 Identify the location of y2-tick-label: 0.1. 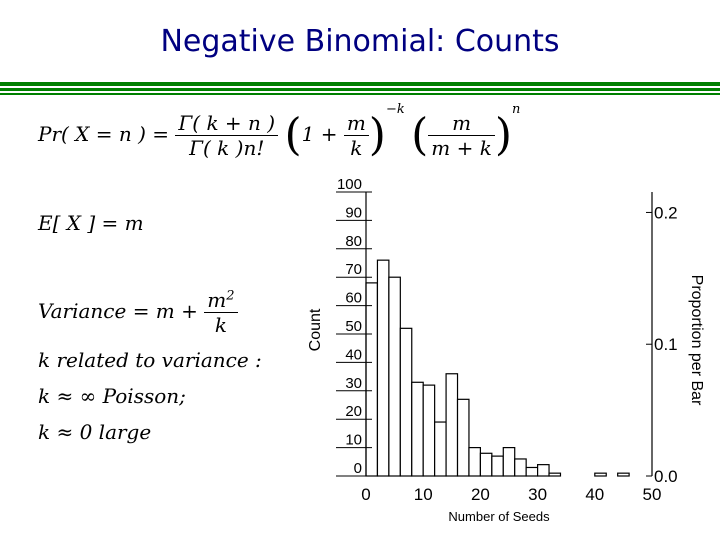
(666, 344).